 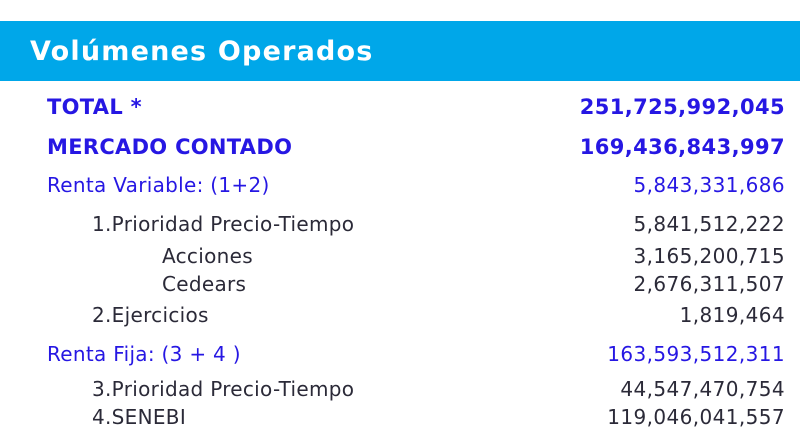 I want to click on row-label: Renta Variable: (1+2), so click(x=158, y=185).